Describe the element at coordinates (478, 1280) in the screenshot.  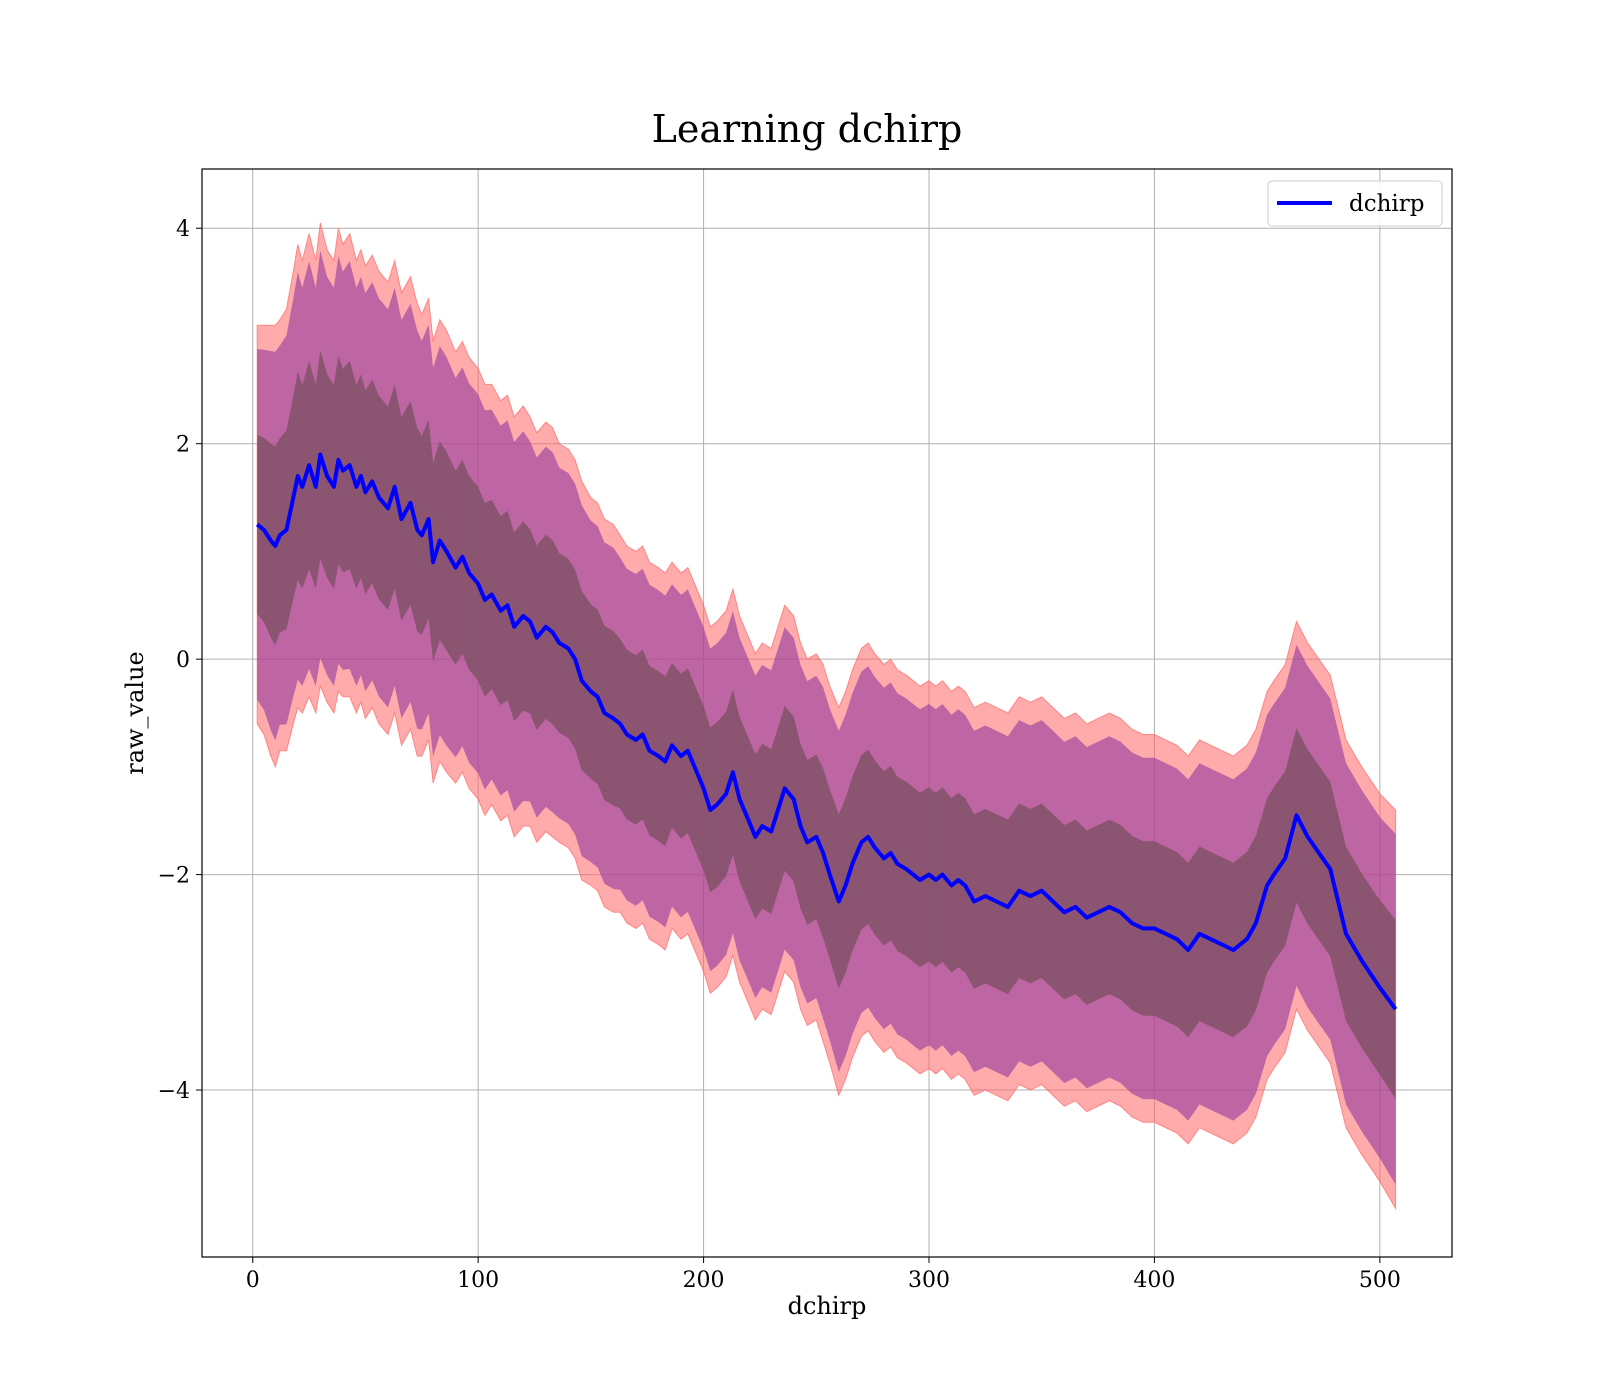
I see `x-tick-label: 100` at that location.